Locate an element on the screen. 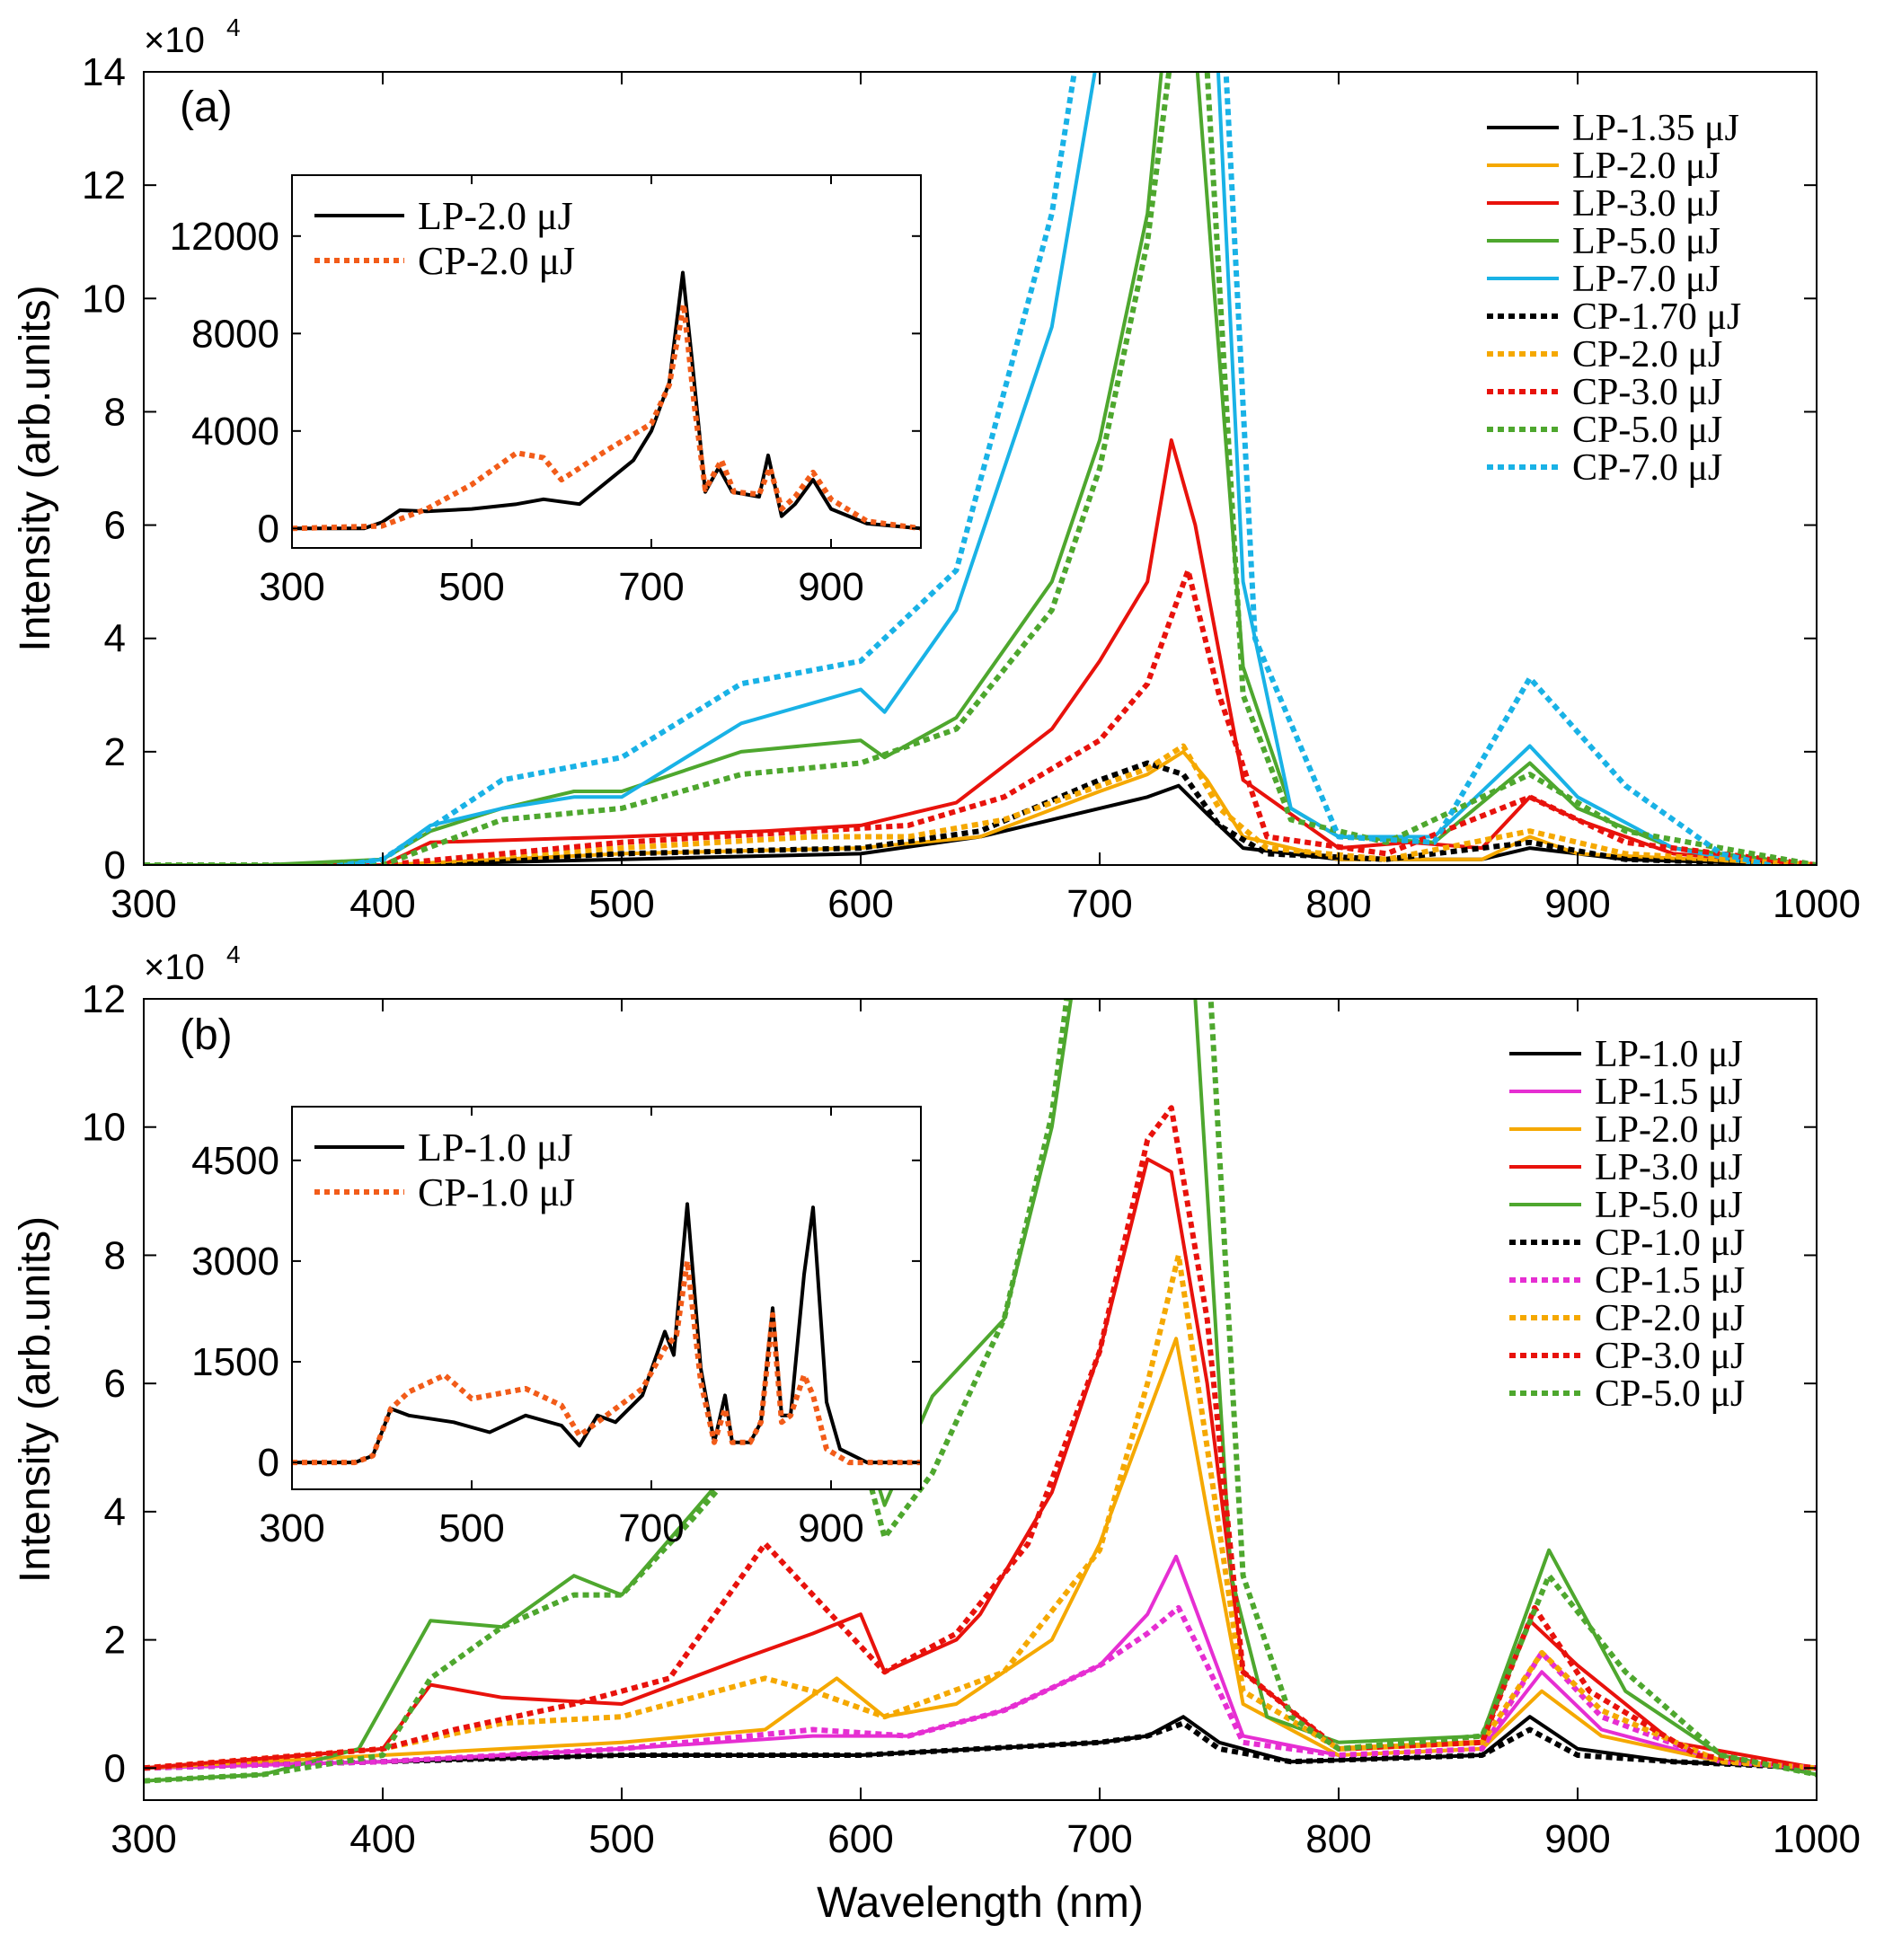 The image size is (1884, 1960). inset-legend-entry: LP-1.0 μJ is located at coordinates (495, 1148).